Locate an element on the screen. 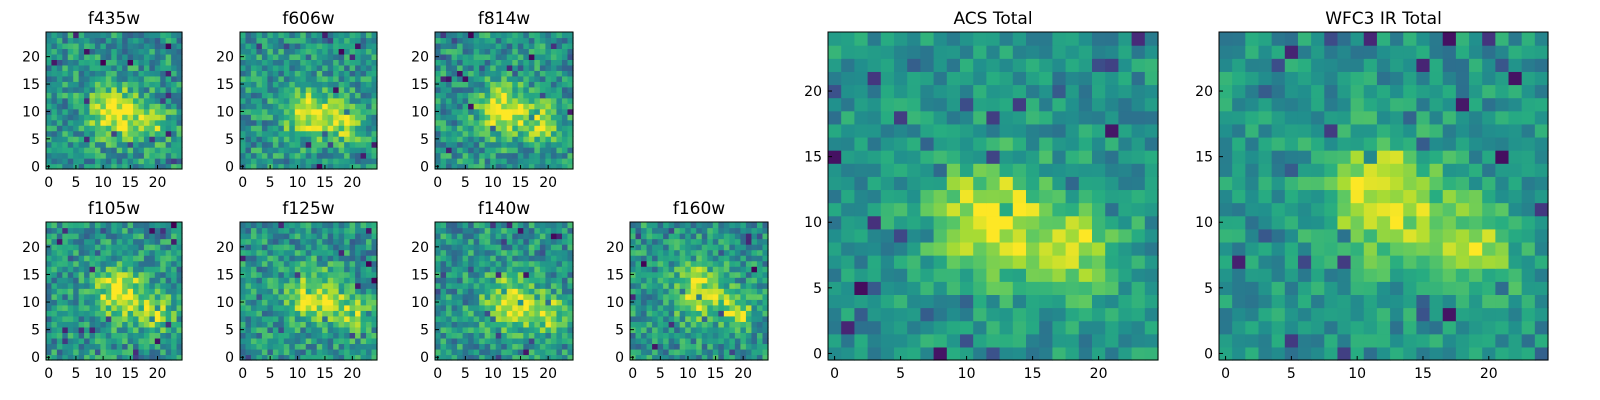  x-tick-label: 15 is located at coordinates (716, 374).